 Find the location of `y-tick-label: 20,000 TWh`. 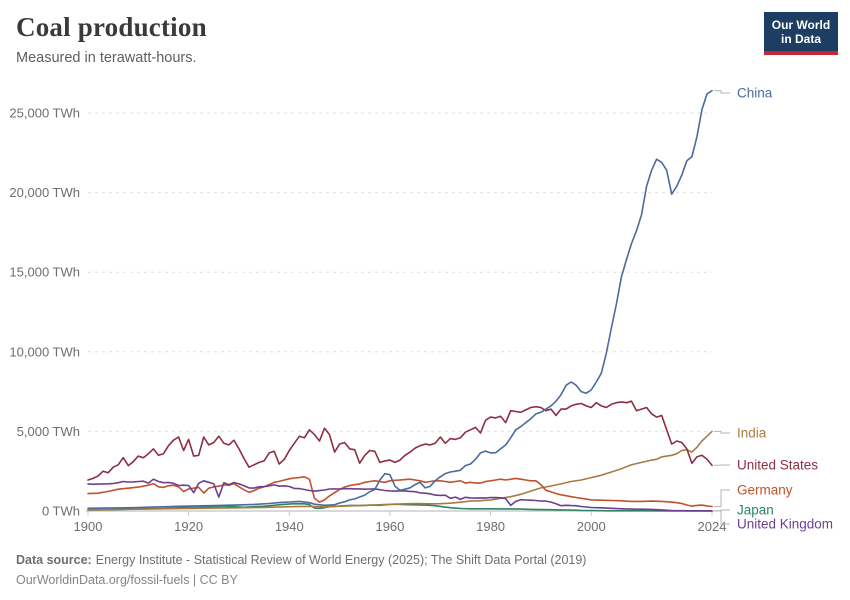

y-tick-label: 20,000 TWh is located at coordinates (44, 192).